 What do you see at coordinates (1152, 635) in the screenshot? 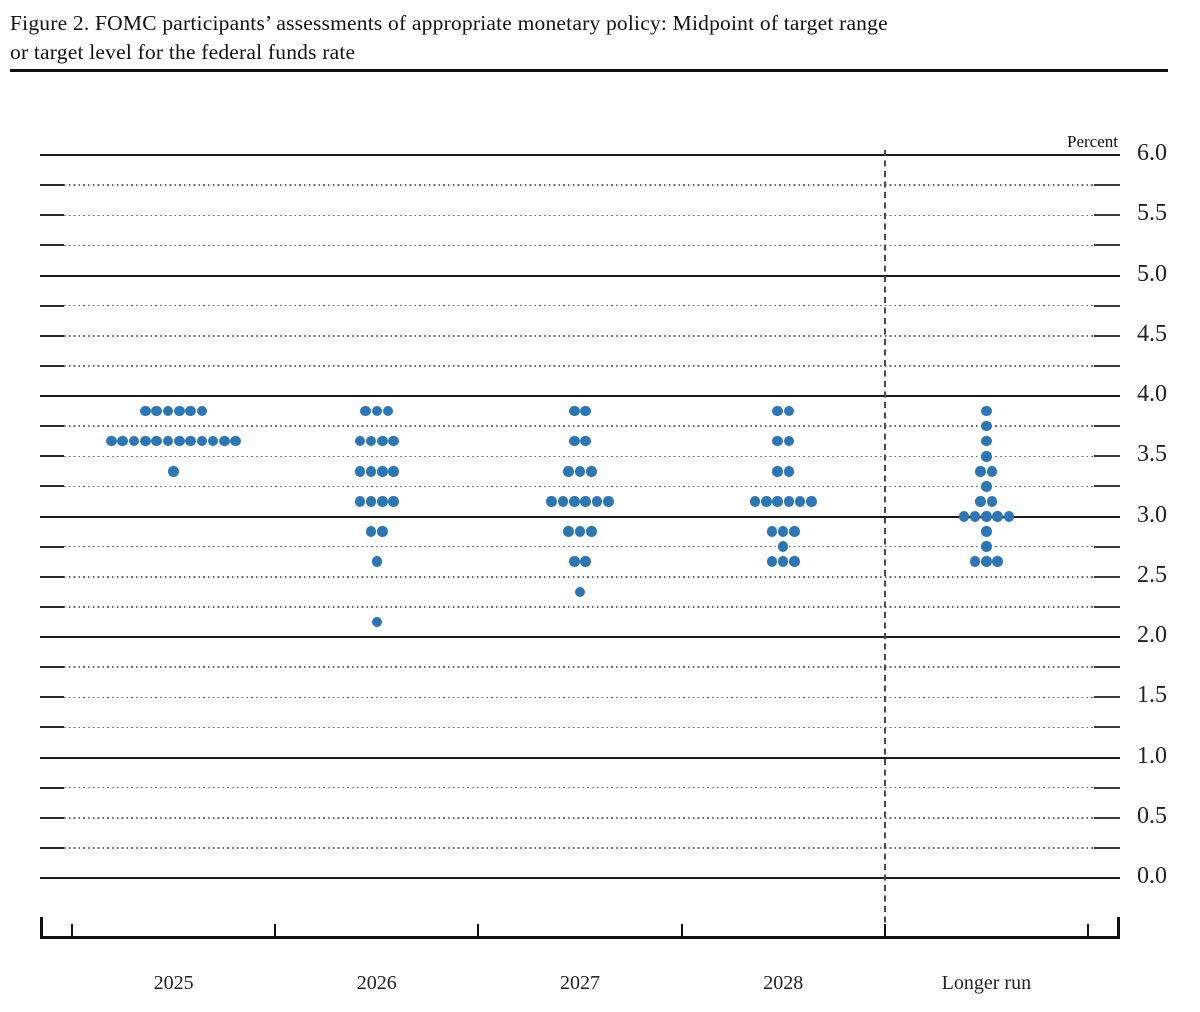
I see `y-axis-label: 2.0` at bounding box center [1152, 635].